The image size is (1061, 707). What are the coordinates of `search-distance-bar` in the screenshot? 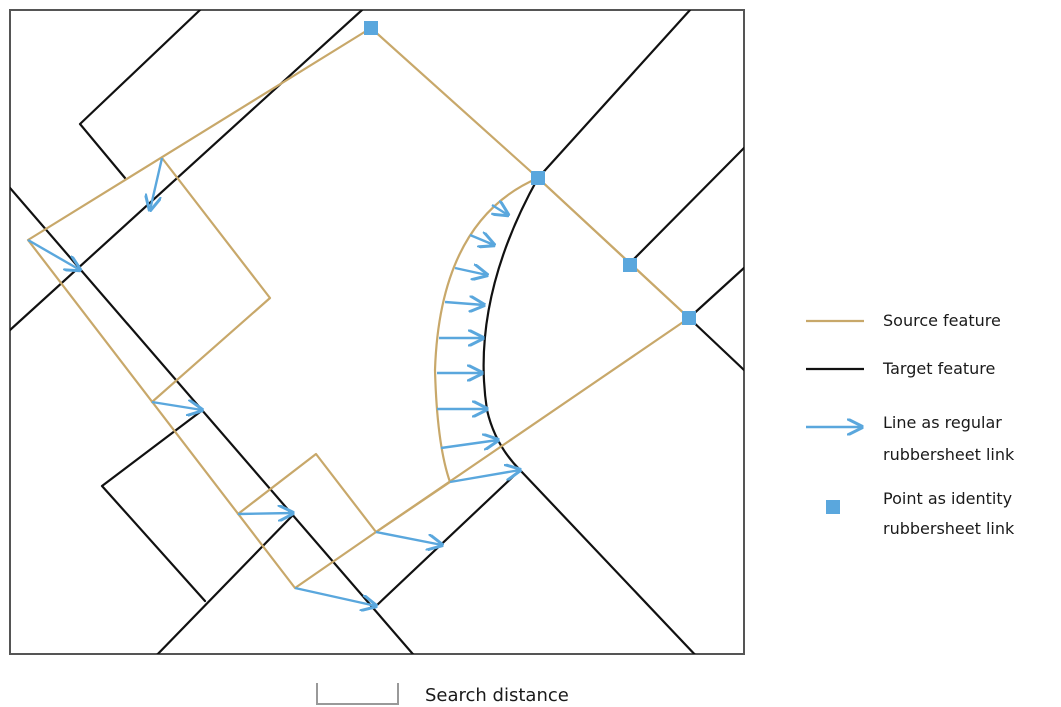 It's located at (357, 694).